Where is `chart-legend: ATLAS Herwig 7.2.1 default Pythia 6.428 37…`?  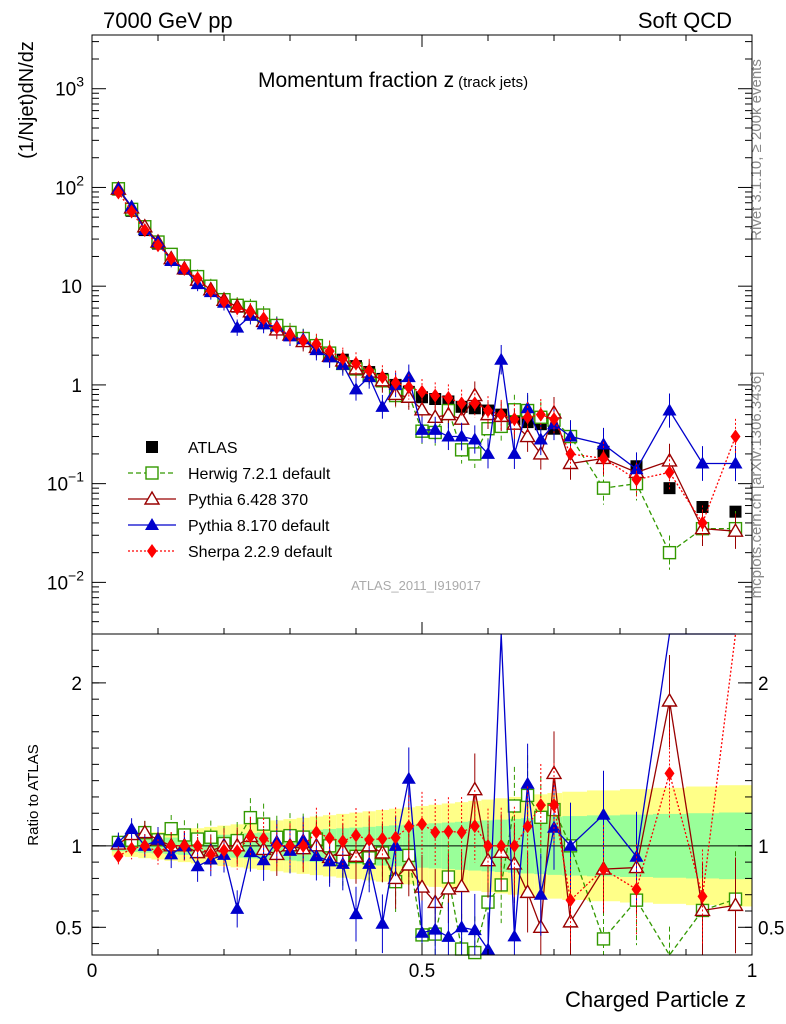
chart-legend: ATLAS Herwig 7.2.1 default Pythia 6.428 37… is located at coordinates (230, 500).